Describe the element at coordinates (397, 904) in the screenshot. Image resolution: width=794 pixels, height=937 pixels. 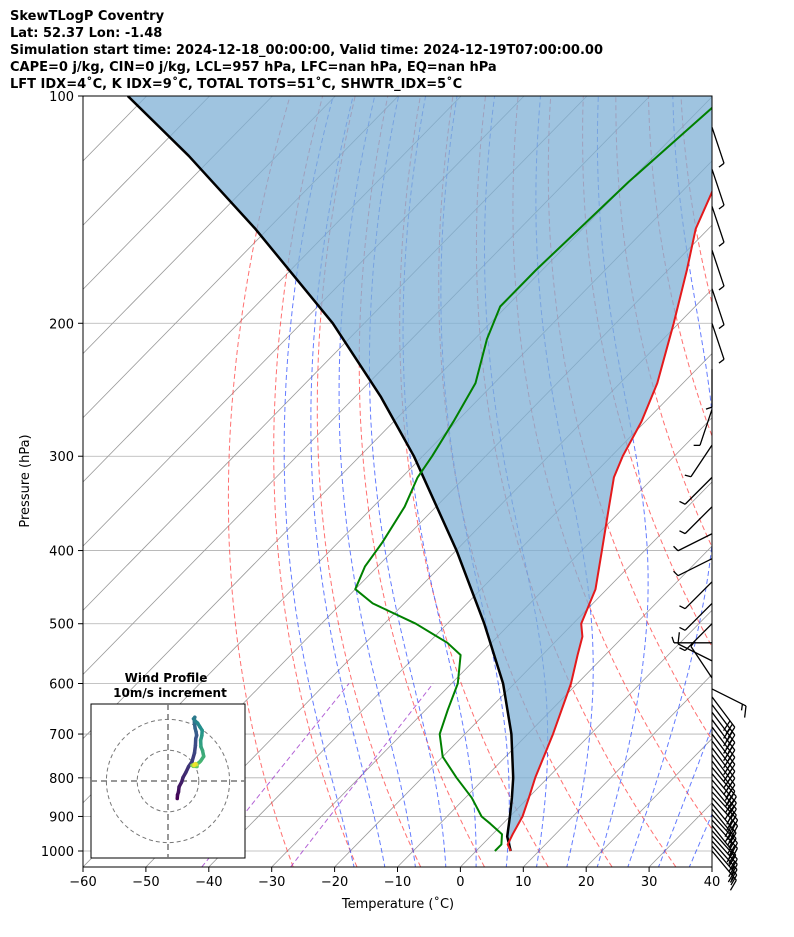
I see `x-axis-label: Temperature (˚C)` at that location.